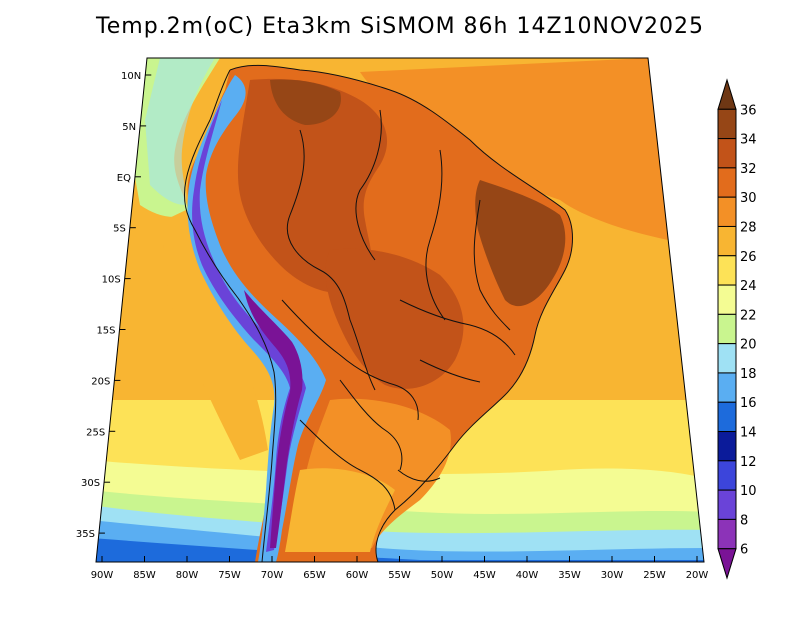 Image resolution: width=800 pixels, height=618 pixels. What do you see at coordinates (748, 345) in the screenshot?
I see `colorbar-label: 20` at bounding box center [748, 345].